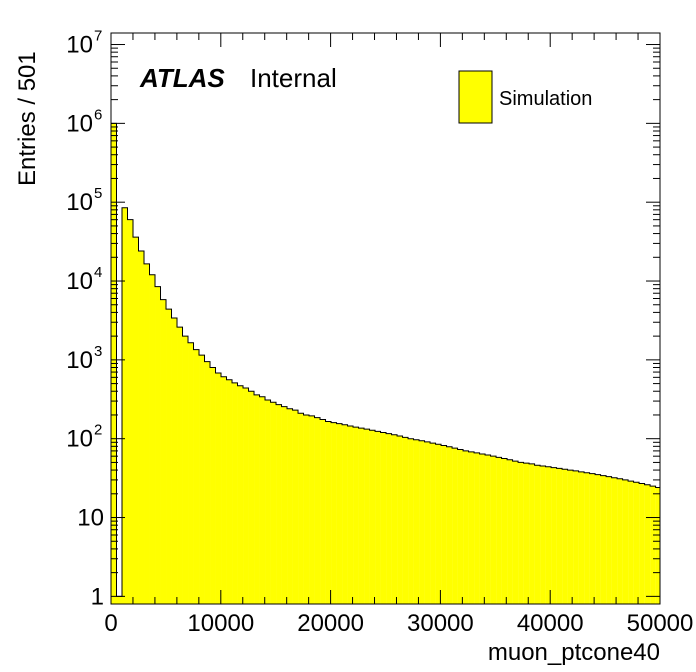 This screenshot has height=672, width=696. I want to click on x-tick-label: 20000, so click(330, 623).